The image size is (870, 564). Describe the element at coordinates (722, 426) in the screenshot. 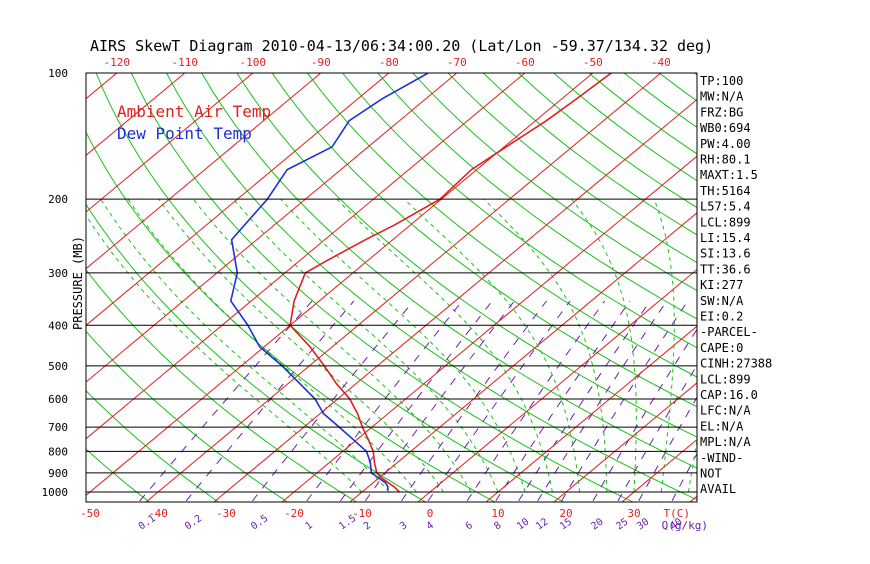

I see `index-label: EL:N/A` at that location.